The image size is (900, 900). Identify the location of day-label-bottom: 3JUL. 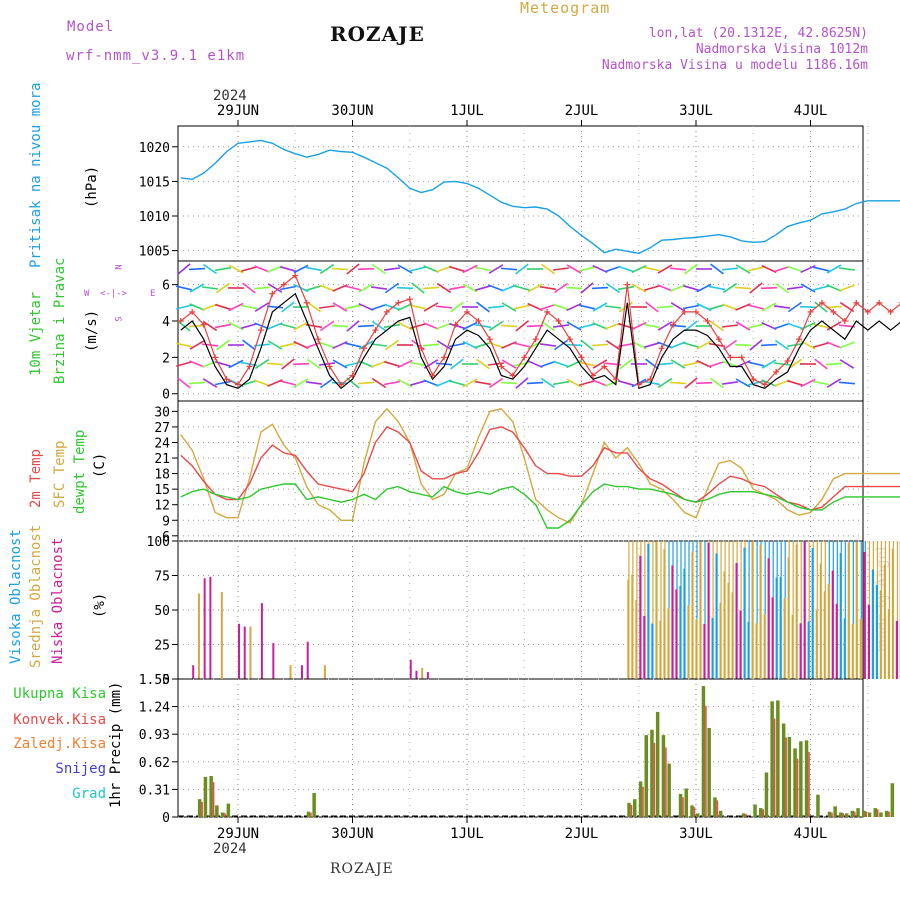
(696, 834).